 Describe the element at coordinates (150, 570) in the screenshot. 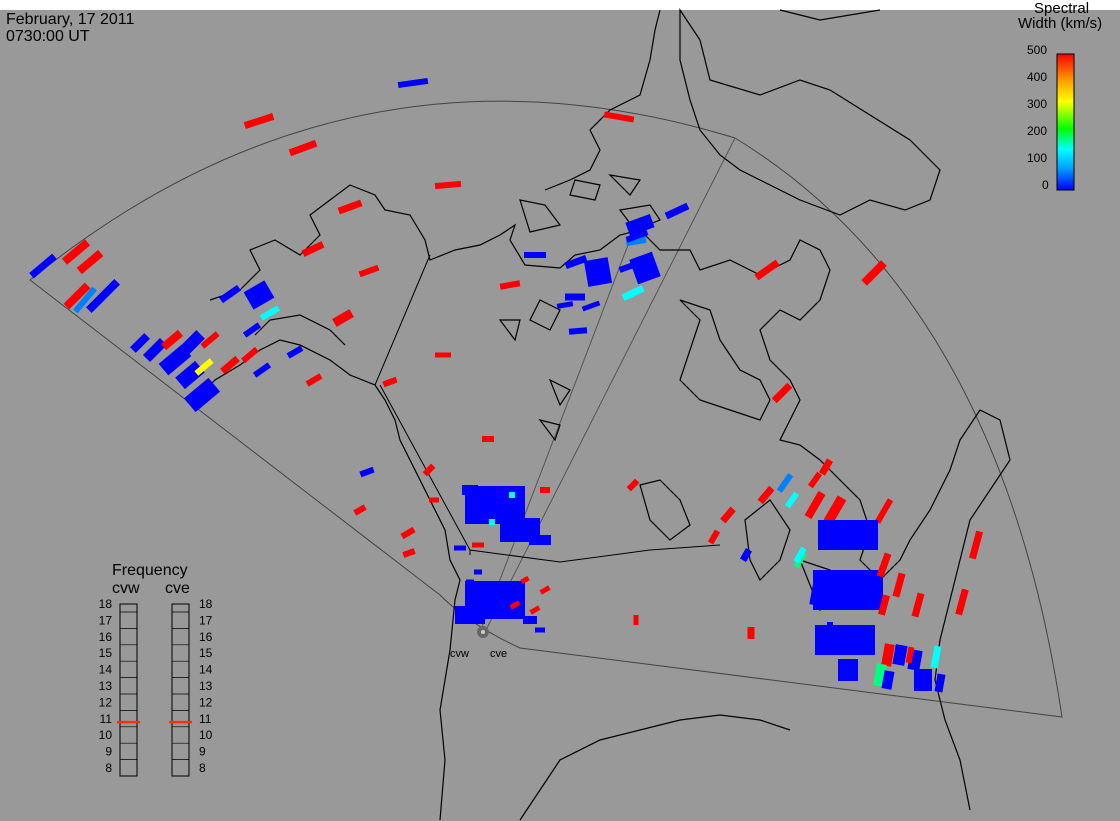

I see `frequency-title: Frequency` at that location.